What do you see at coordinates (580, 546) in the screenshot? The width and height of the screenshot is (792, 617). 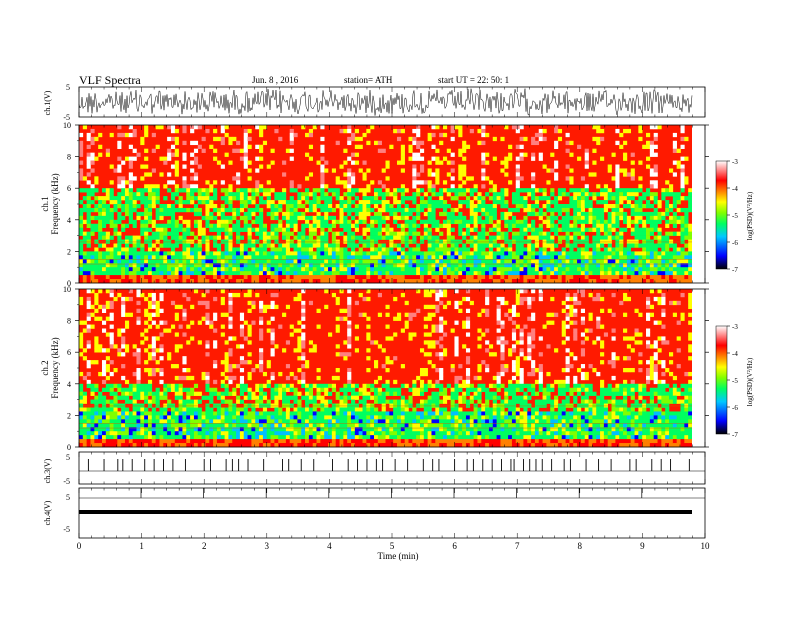 I see `x-tick-label: 8` at bounding box center [580, 546].